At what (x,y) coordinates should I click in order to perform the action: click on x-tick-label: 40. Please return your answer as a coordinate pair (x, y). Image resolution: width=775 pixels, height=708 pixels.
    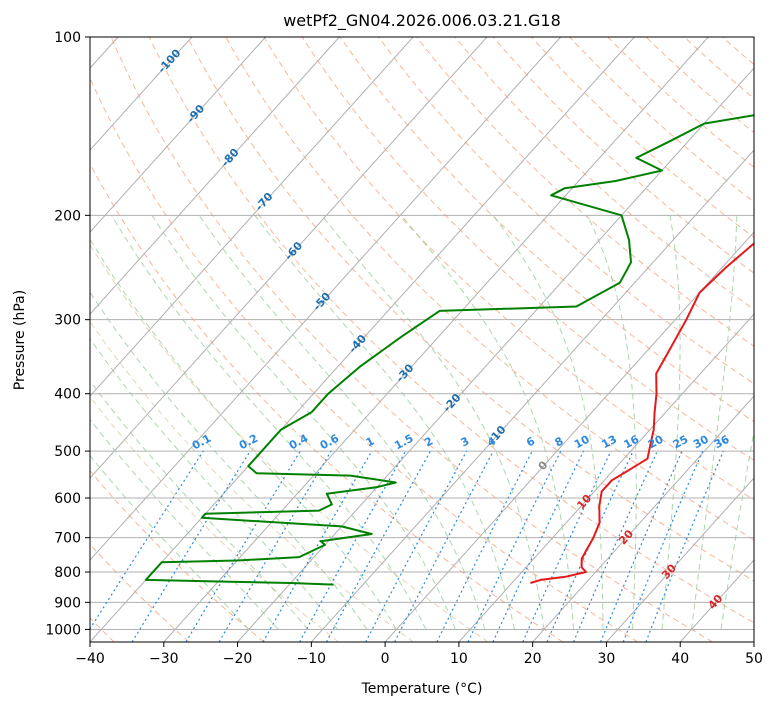
    Looking at the image, I should click on (680, 659).